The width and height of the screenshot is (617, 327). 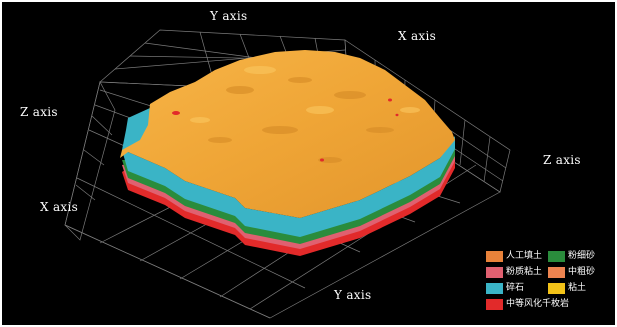 I want to click on y-axis-label-bottom: Y axis, so click(x=353, y=295).